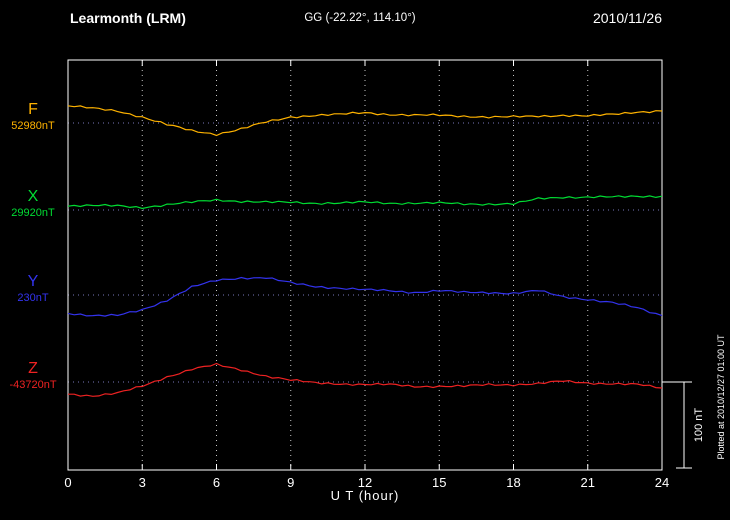 This screenshot has height=520, width=730. What do you see at coordinates (513, 482) in the screenshot?
I see `svg-text: 18` at bounding box center [513, 482].